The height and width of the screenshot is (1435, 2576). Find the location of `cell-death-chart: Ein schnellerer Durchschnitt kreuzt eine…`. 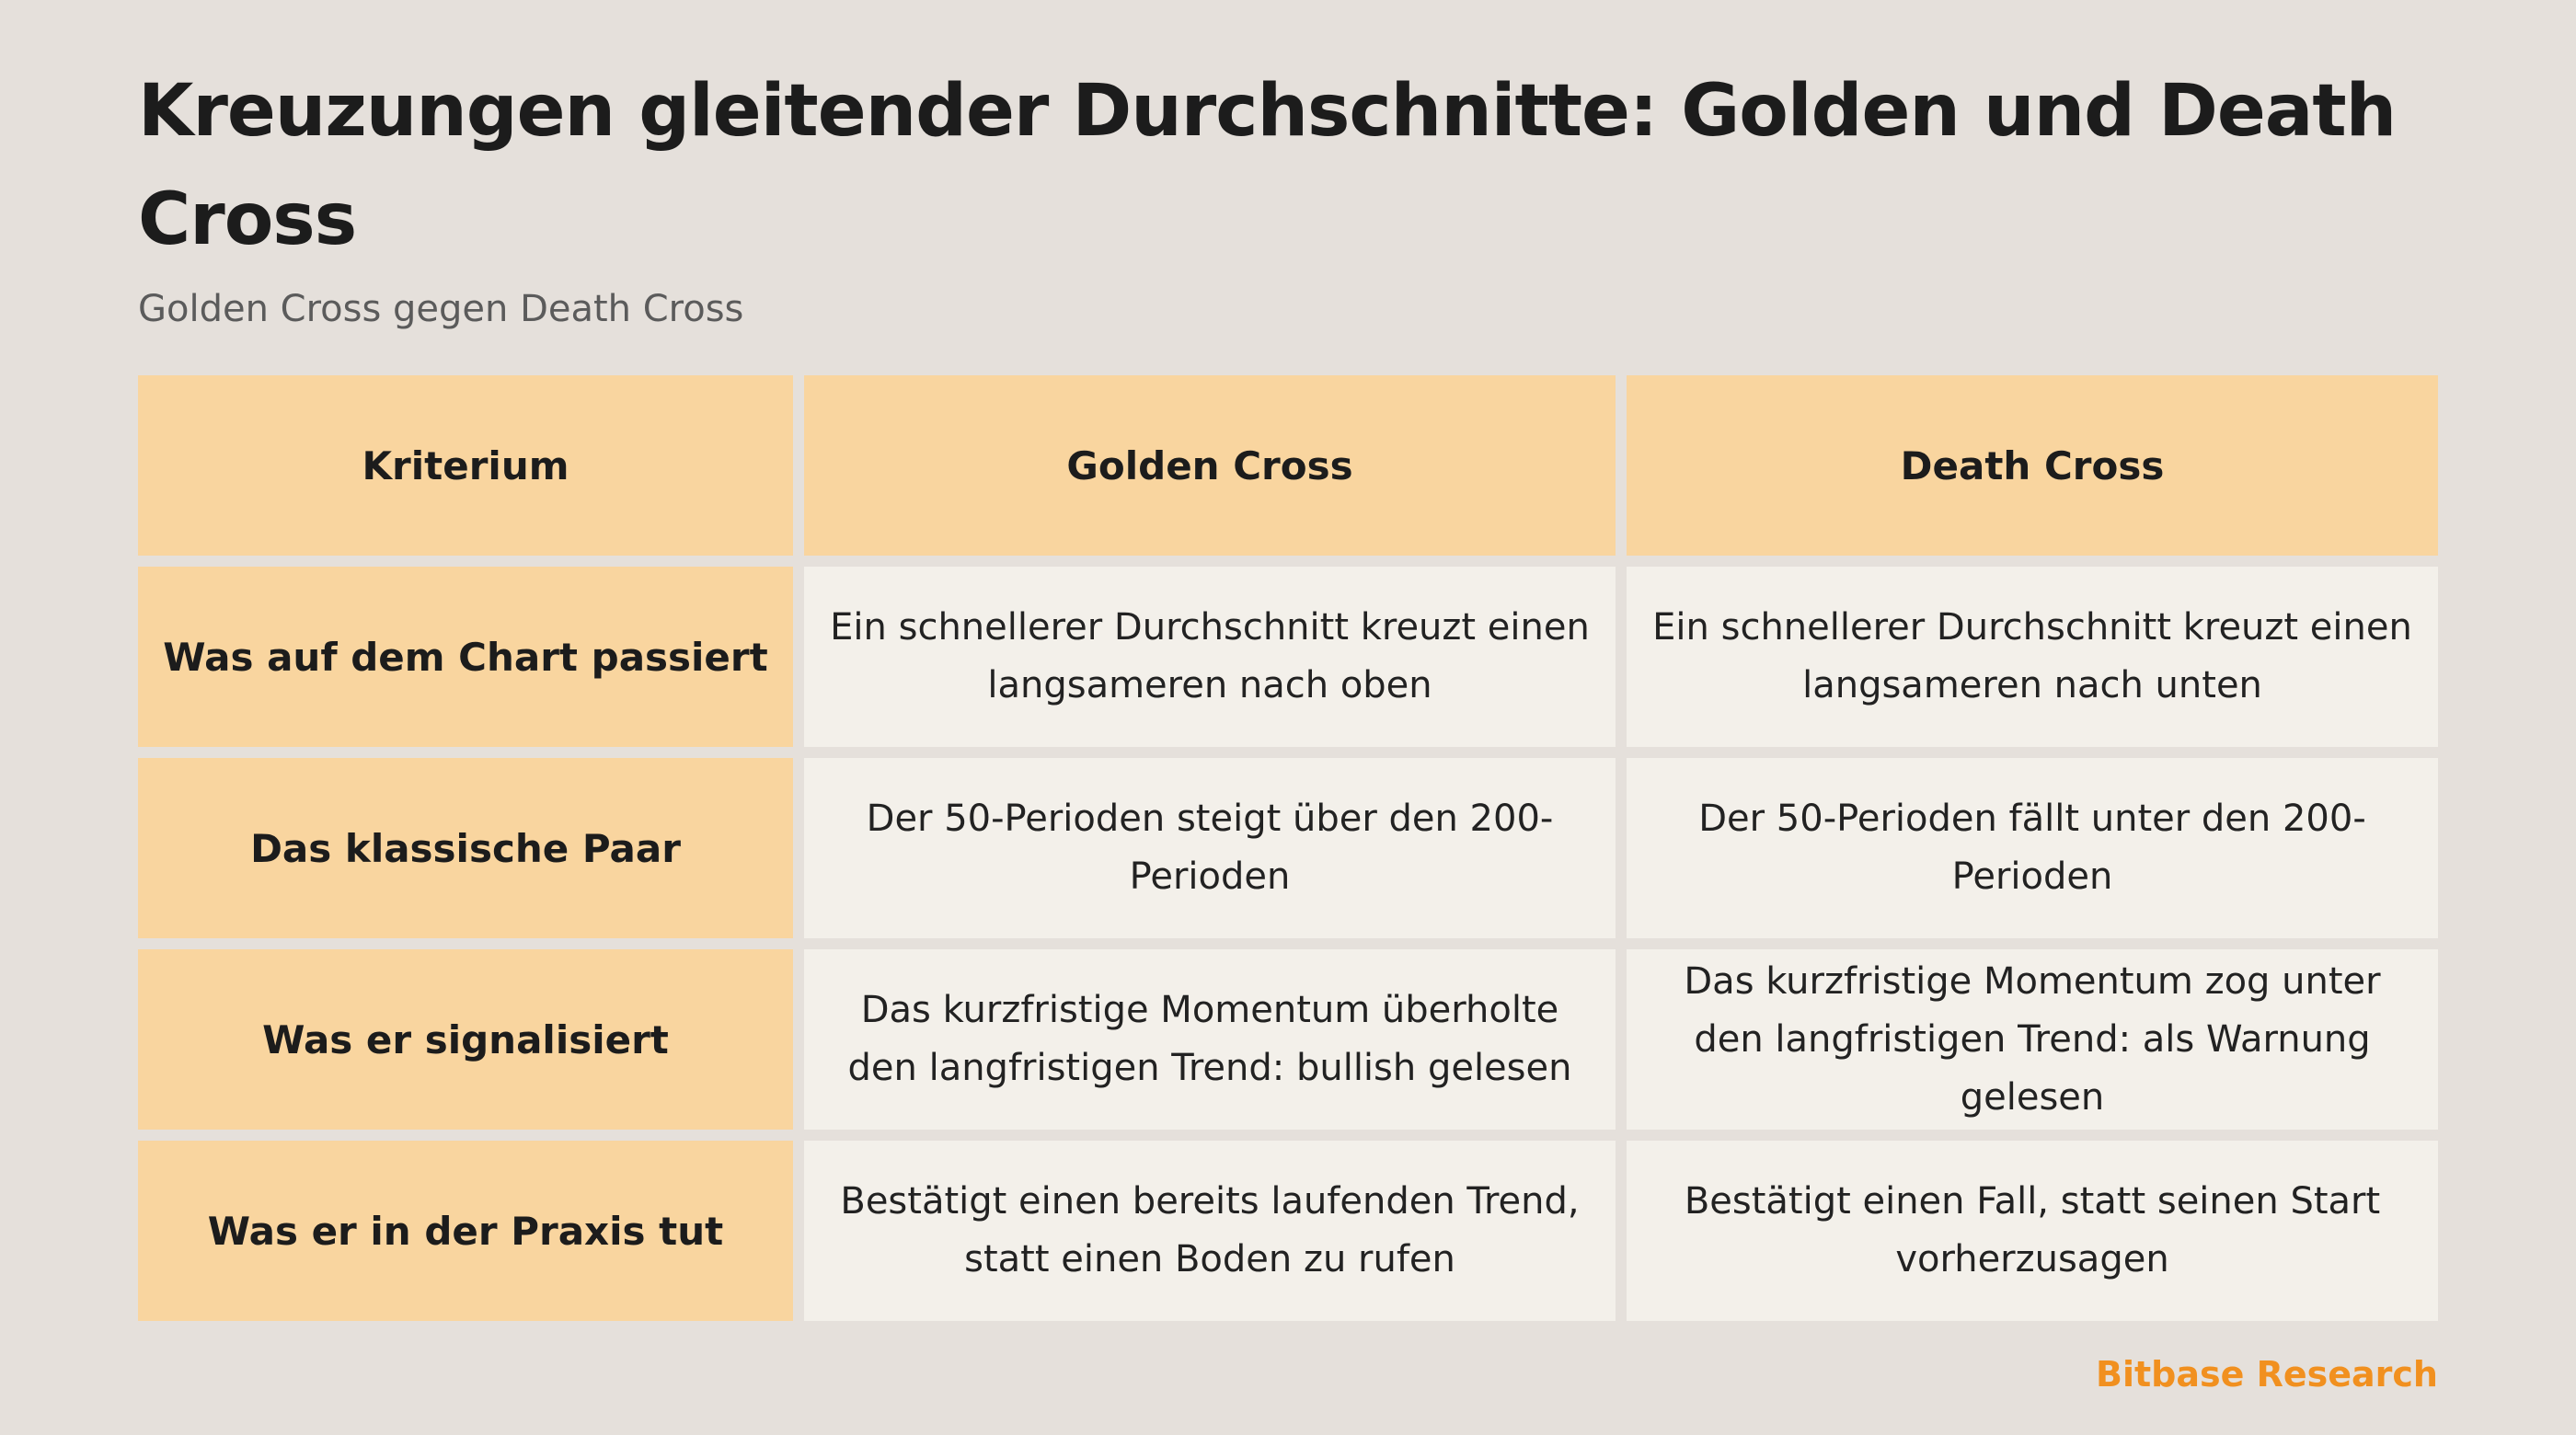

cell-death-chart: Ein schnellerer Durchschnitt kreuzt eine… is located at coordinates (2032, 657).